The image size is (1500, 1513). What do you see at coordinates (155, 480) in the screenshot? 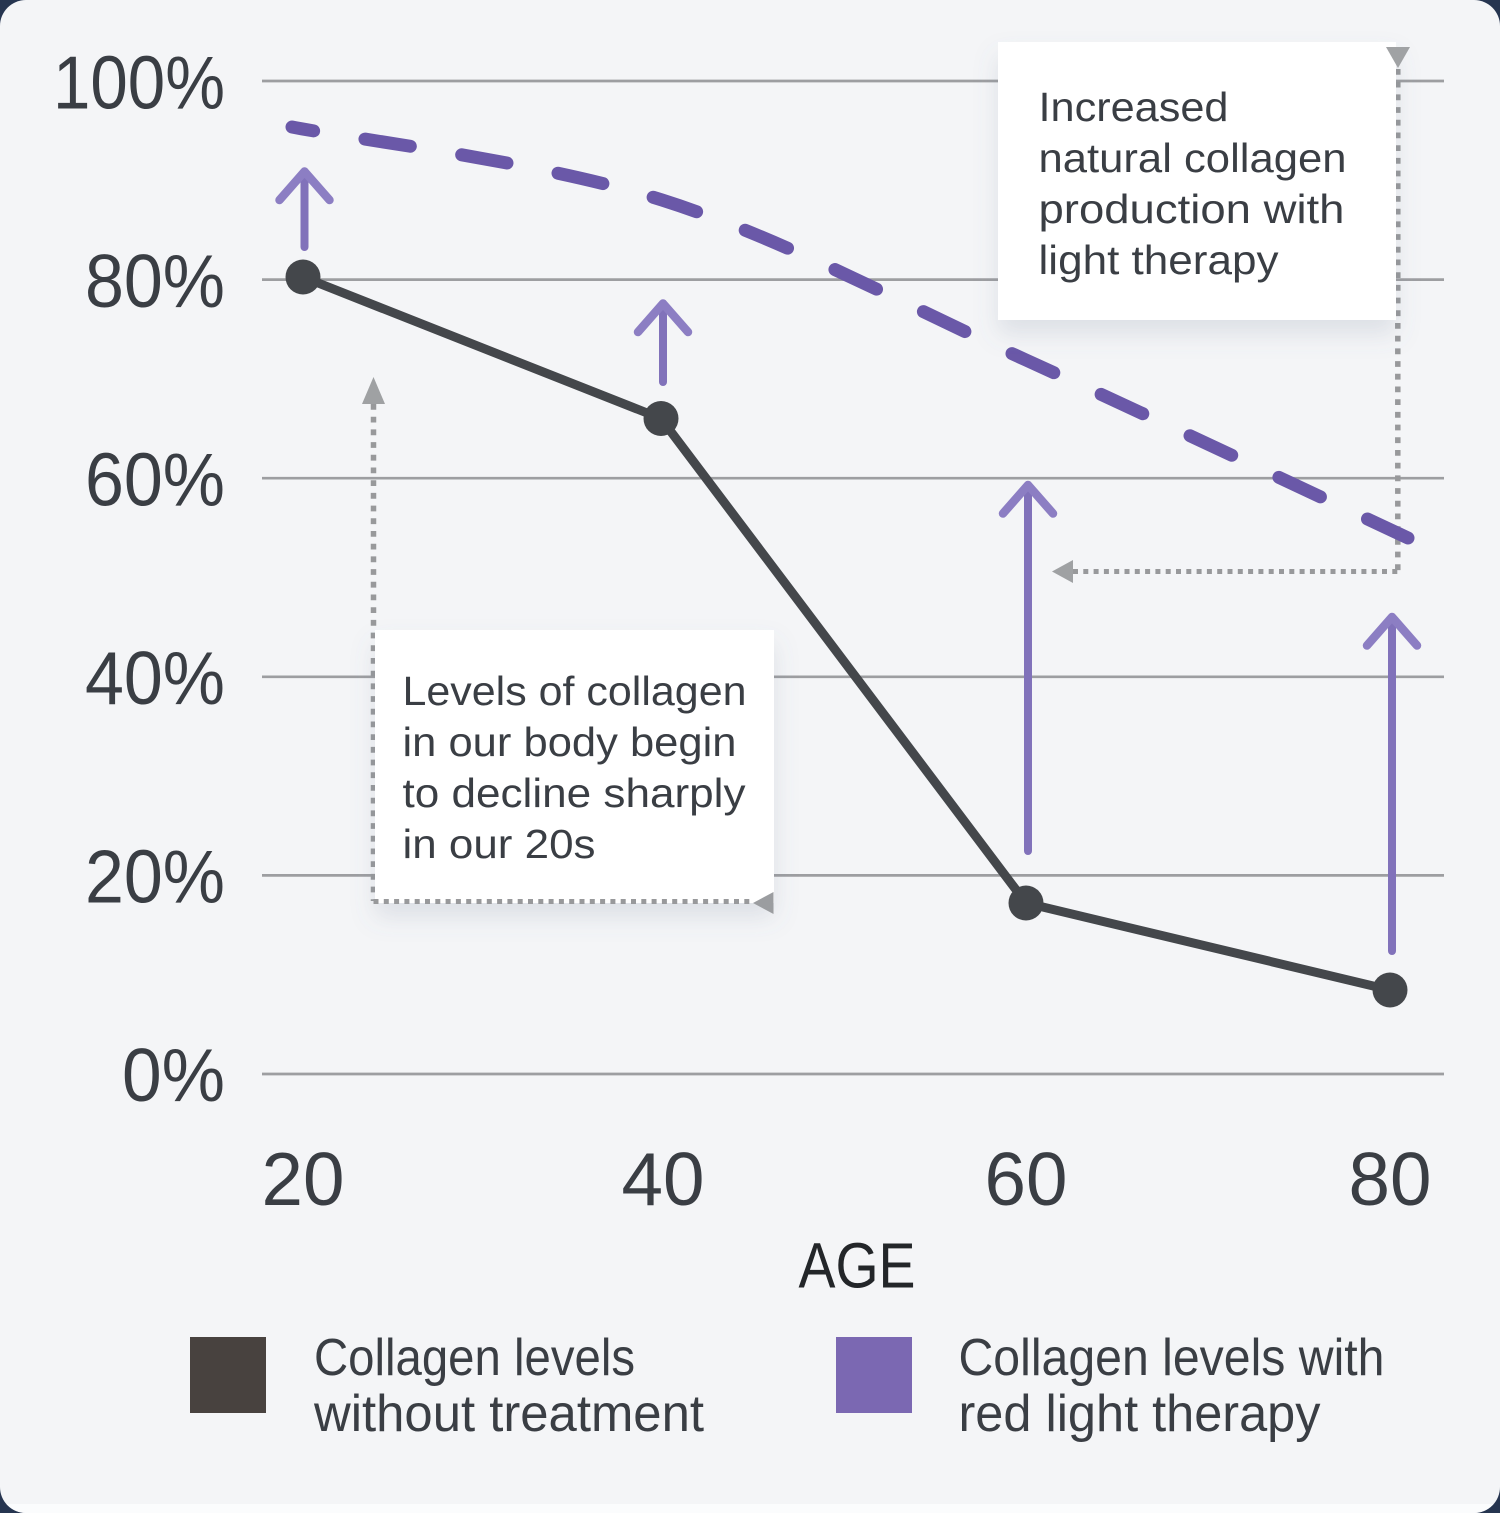
I see `svg-text: 60%` at bounding box center [155, 480].